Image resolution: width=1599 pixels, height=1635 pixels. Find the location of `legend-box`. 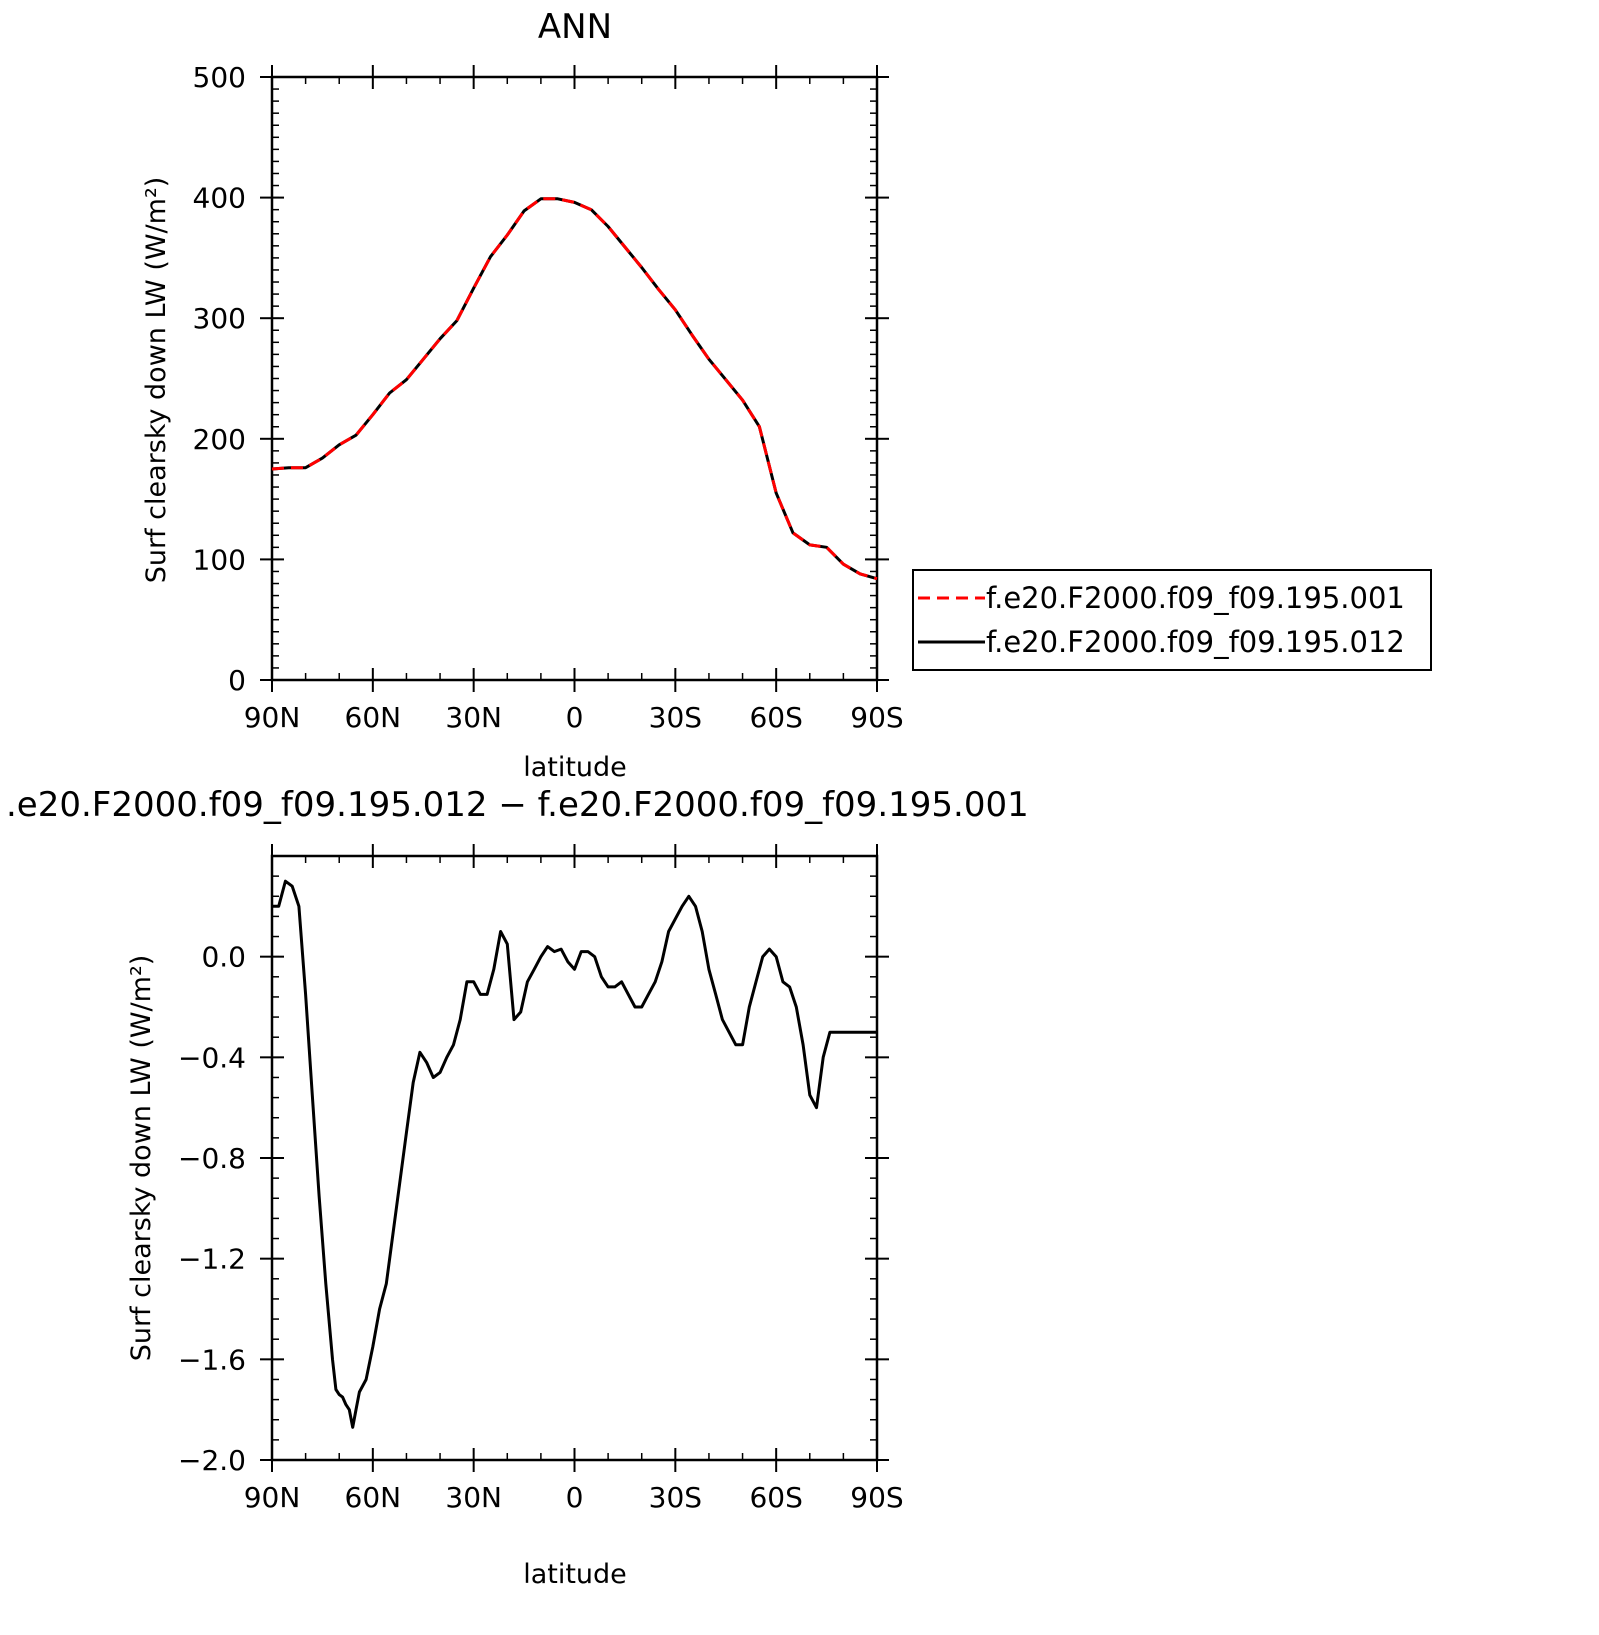

legend-box is located at coordinates (1172, 620).